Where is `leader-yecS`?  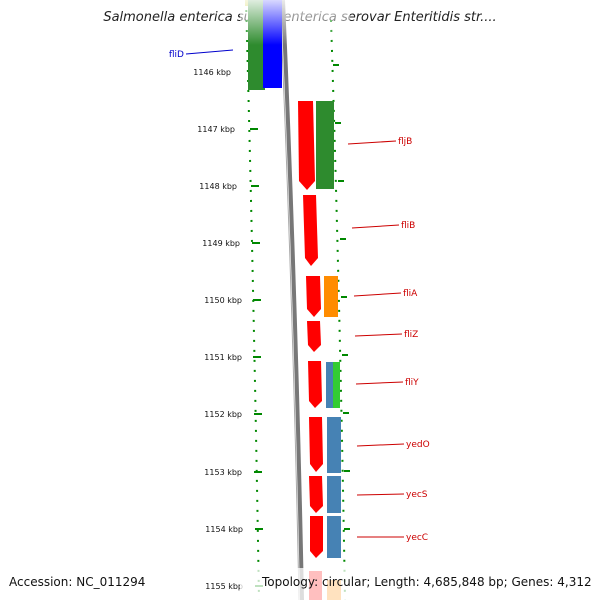
leader-yecS is located at coordinates (380, 494).